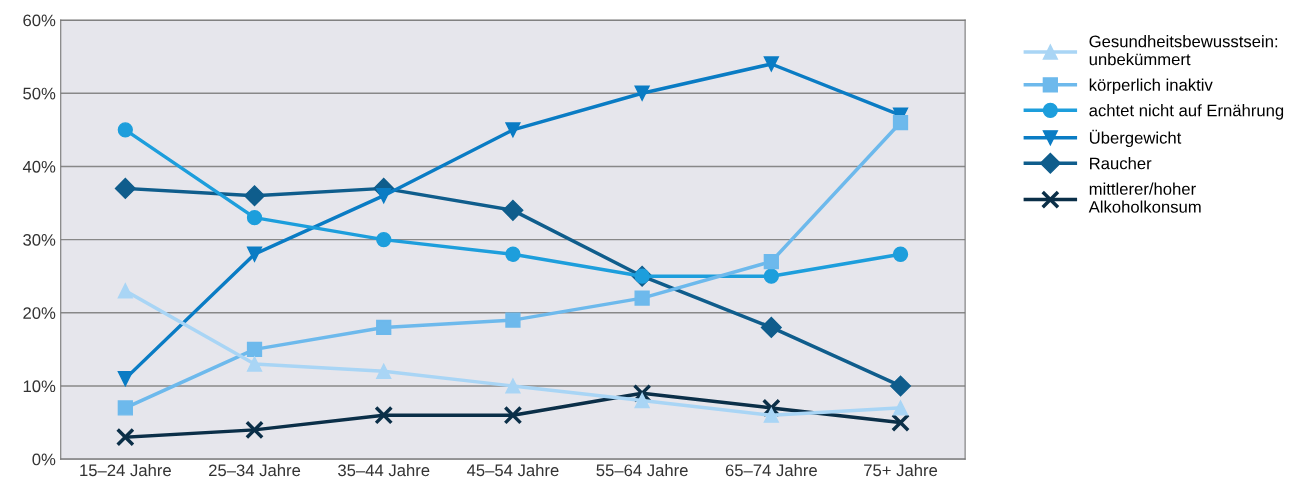  What do you see at coordinates (1151, 86) in the screenshot?
I see `legend-label: körperlich inaktiv` at bounding box center [1151, 86].